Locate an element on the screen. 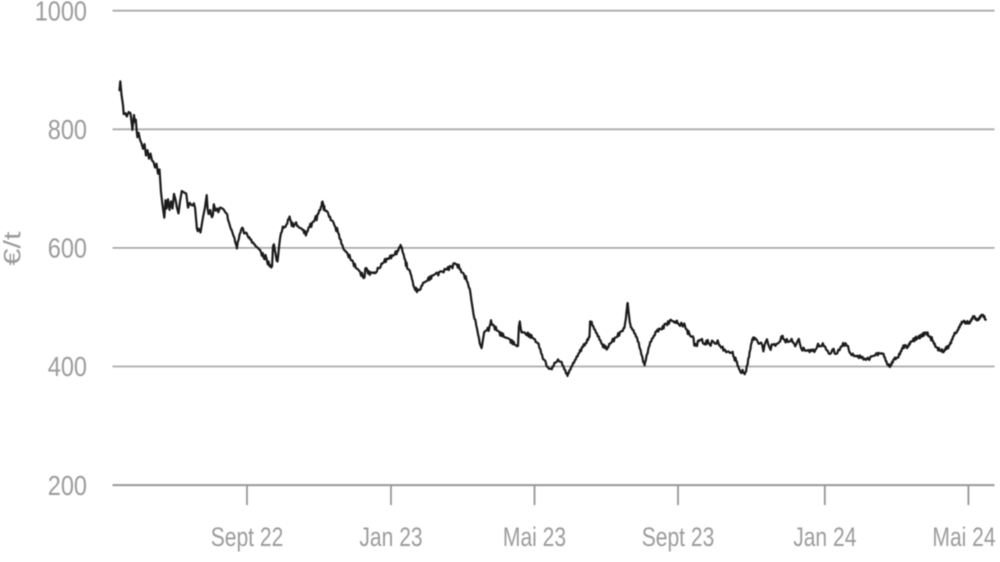  svg-text: €/t is located at coordinates (13, 248).